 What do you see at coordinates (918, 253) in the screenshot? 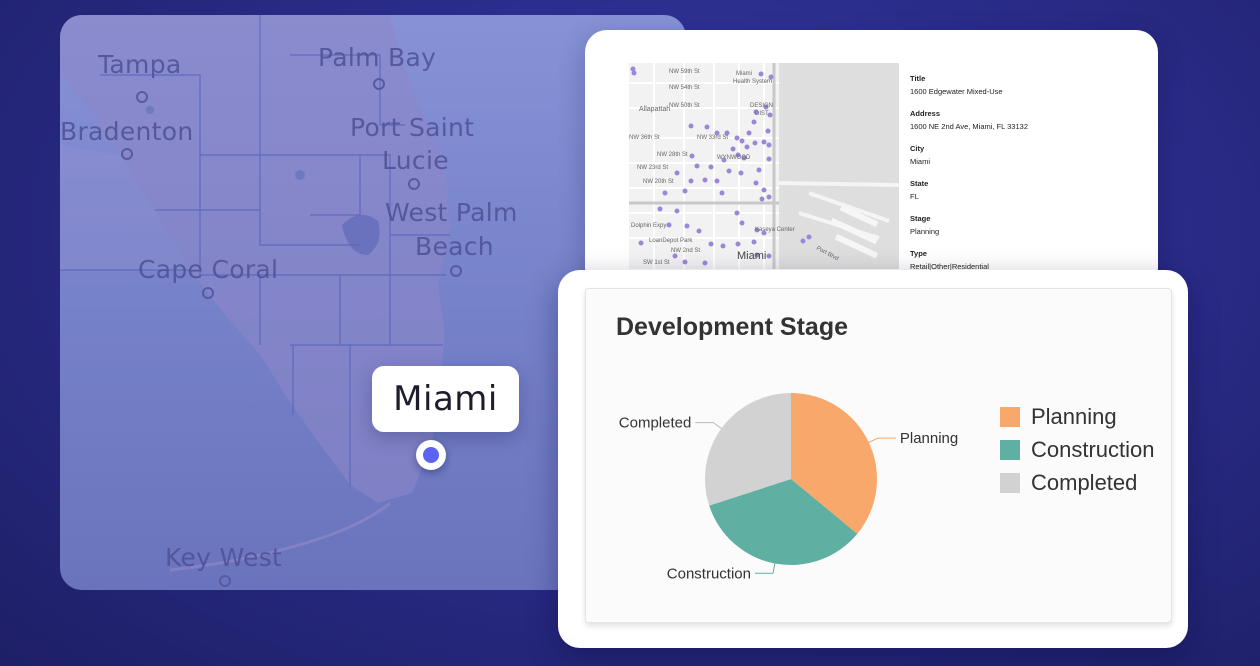
I see `field-label-type: Type` at bounding box center [918, 253].